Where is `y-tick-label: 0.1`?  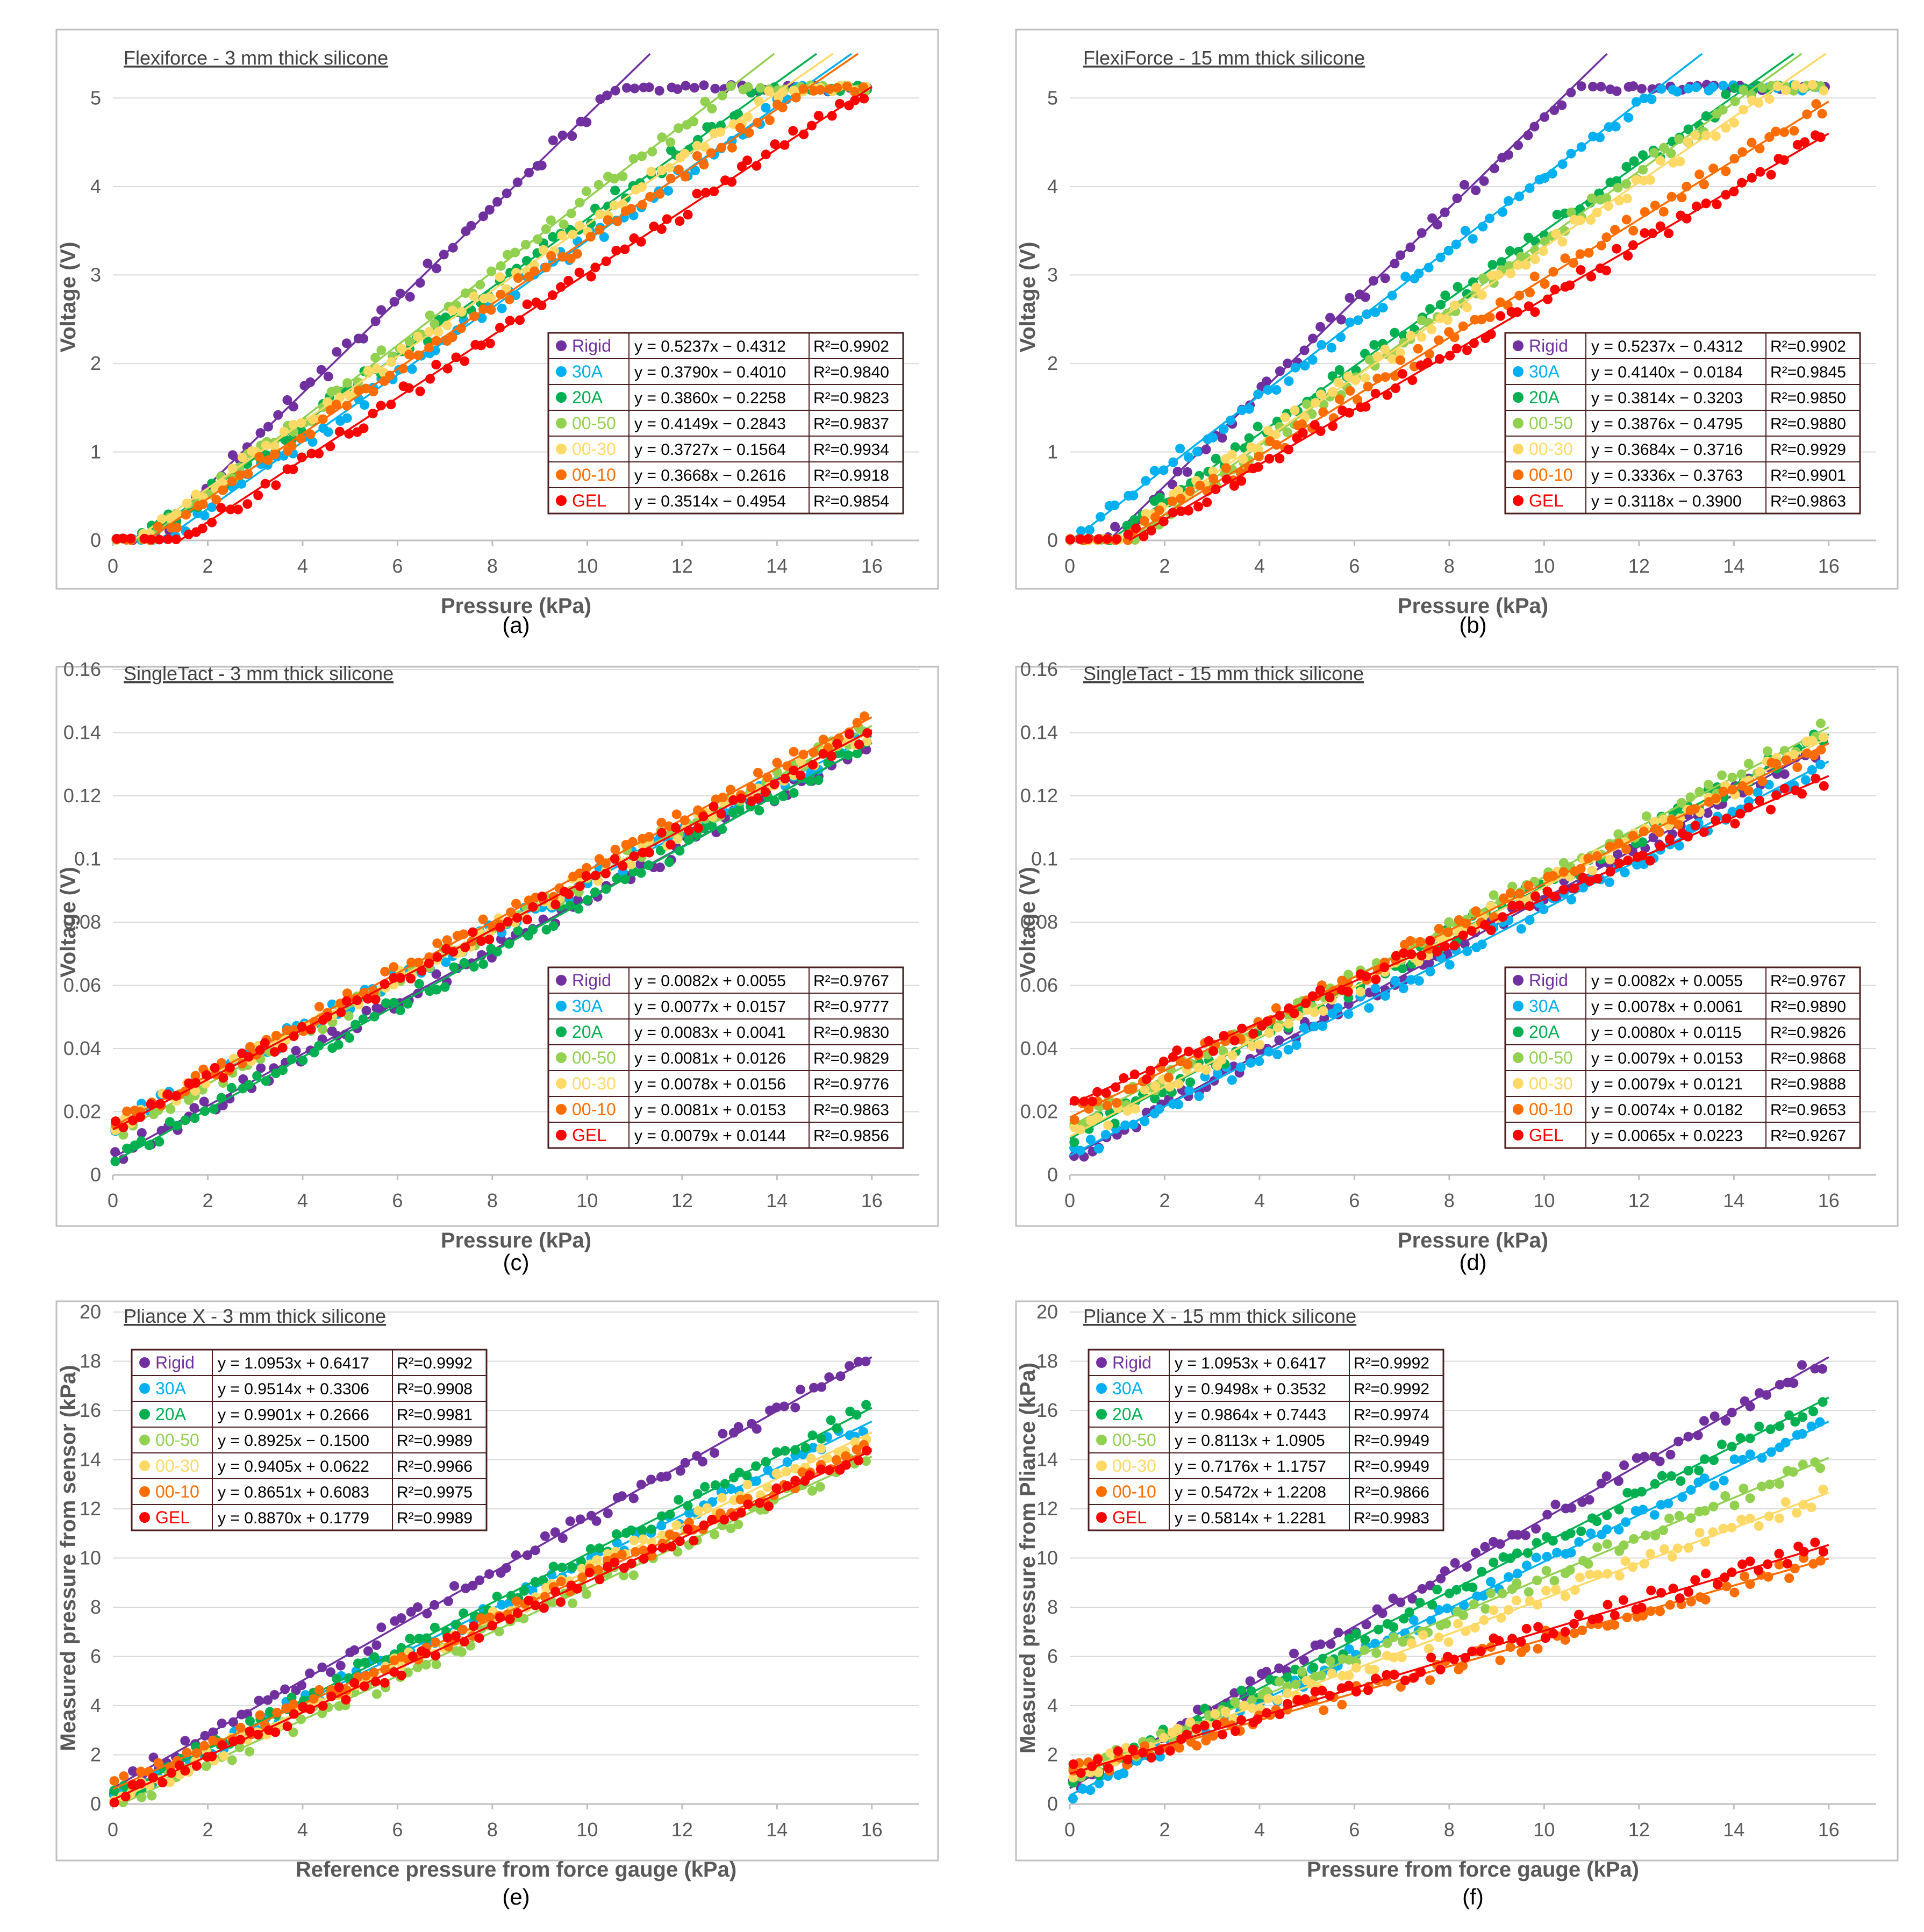
y-tick-label: 0.1 is located at coordinates (1044, 859).